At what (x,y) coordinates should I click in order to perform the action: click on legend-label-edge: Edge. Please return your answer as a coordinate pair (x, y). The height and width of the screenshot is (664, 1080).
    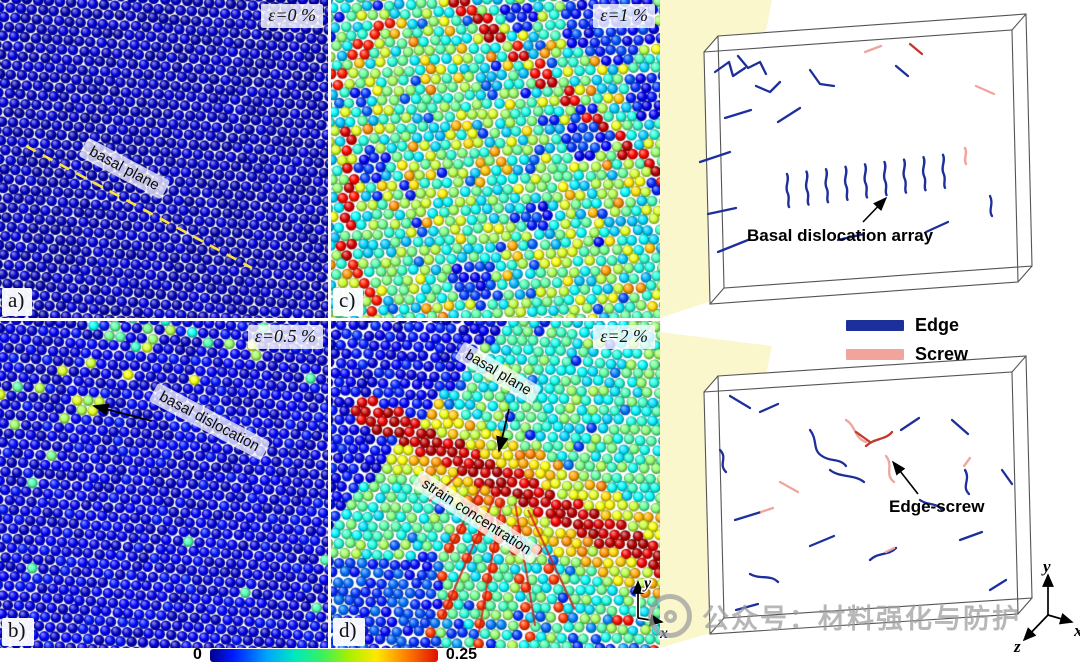
    Looking at the image, I should click on (937, 325).